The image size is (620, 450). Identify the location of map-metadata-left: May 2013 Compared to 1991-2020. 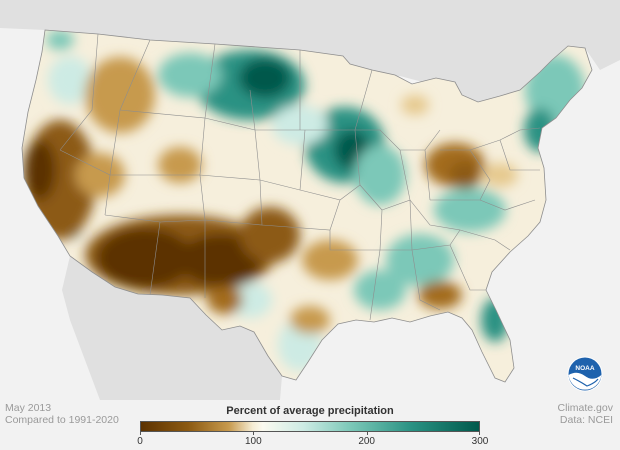
(62, 414).